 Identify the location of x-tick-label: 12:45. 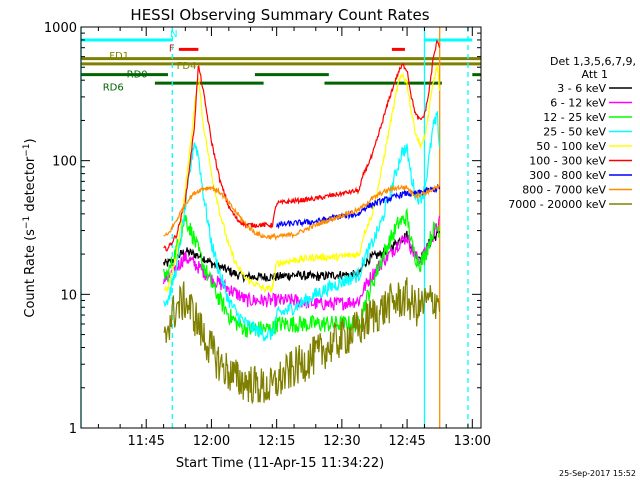
(406, 441).